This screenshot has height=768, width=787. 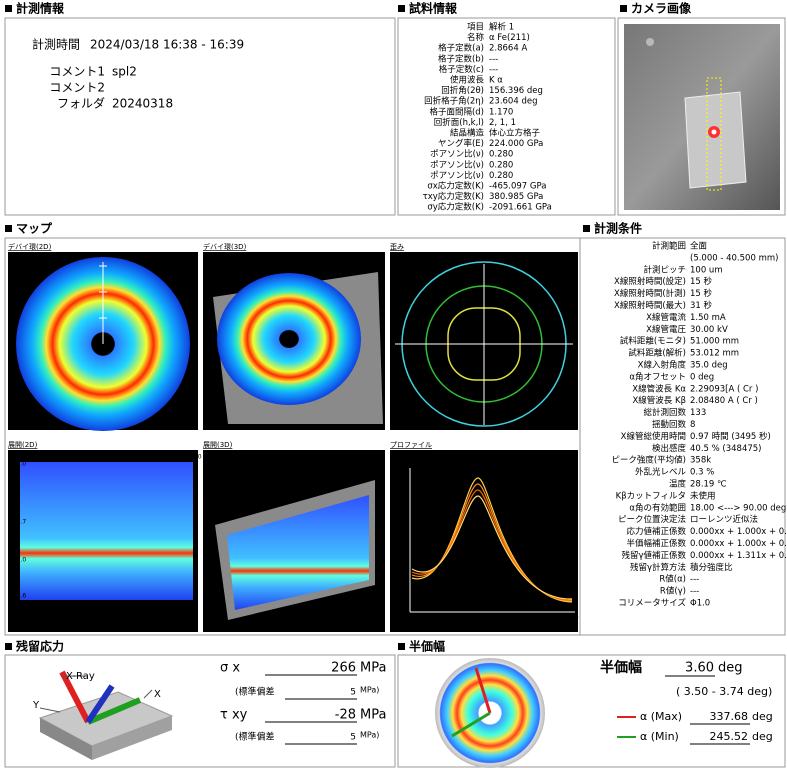 What do you see at coordinates (659, 736) in the screenshot?
I see `angle-label: α (Min)` at bounding box center [659, 736].